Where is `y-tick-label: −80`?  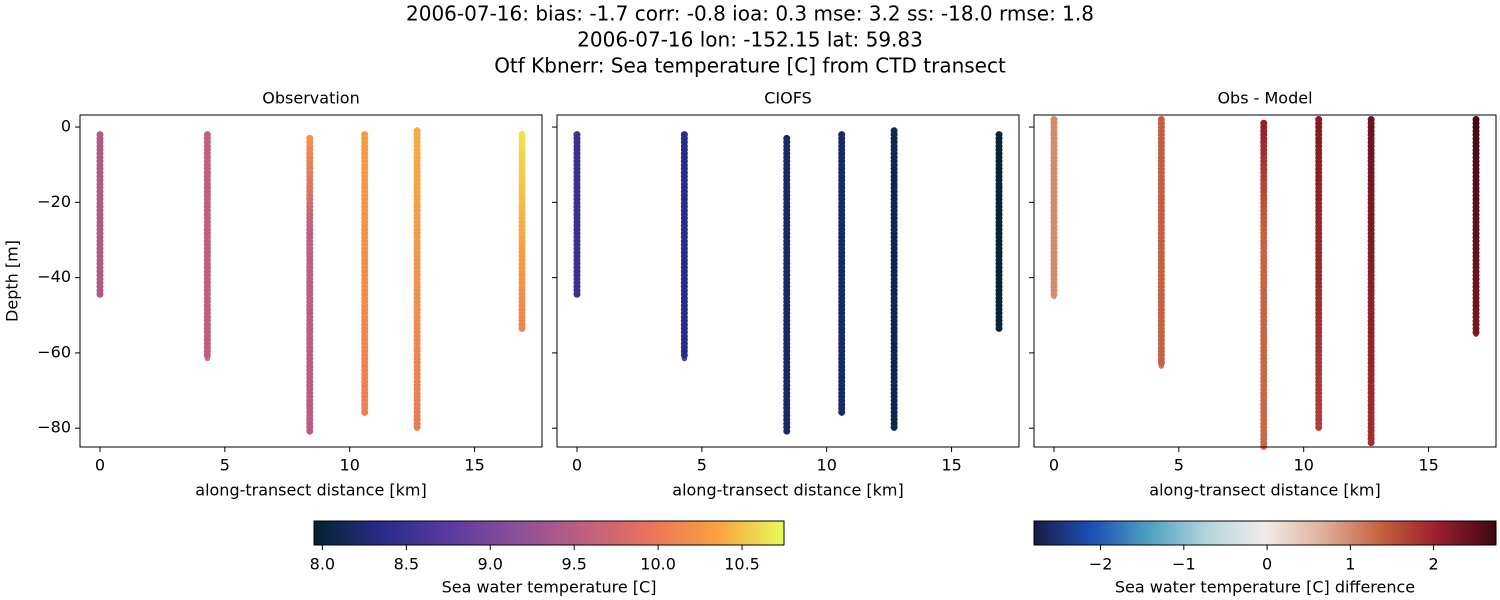 y-tick-label: −80 is located at coordinates (54, 427).